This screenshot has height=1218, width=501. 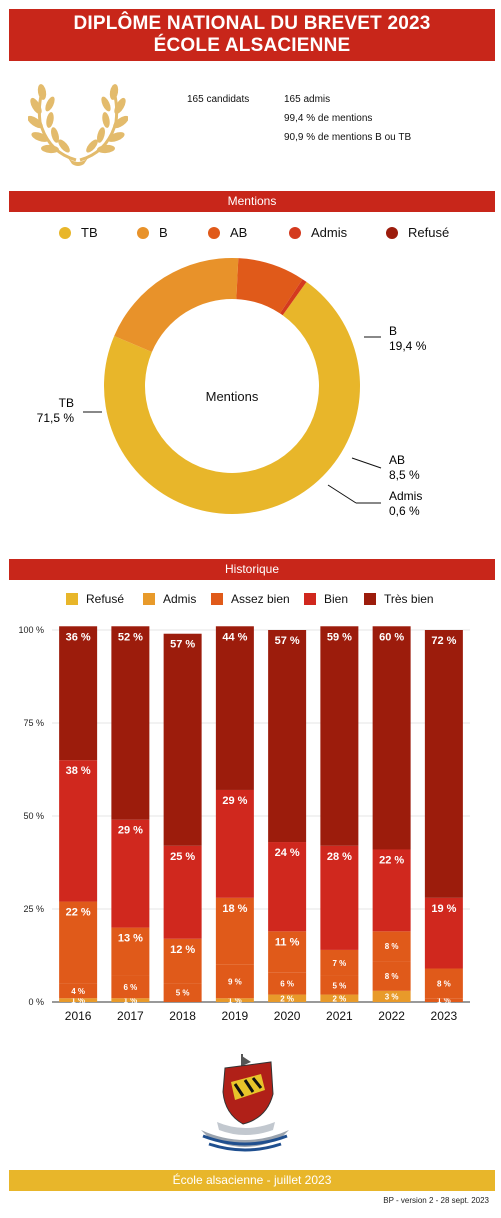 What do you see at coordinates (130, 723) in the screenshot?
I see `bar-segment-tres-bien-2017` at bounding box center [130, 723].